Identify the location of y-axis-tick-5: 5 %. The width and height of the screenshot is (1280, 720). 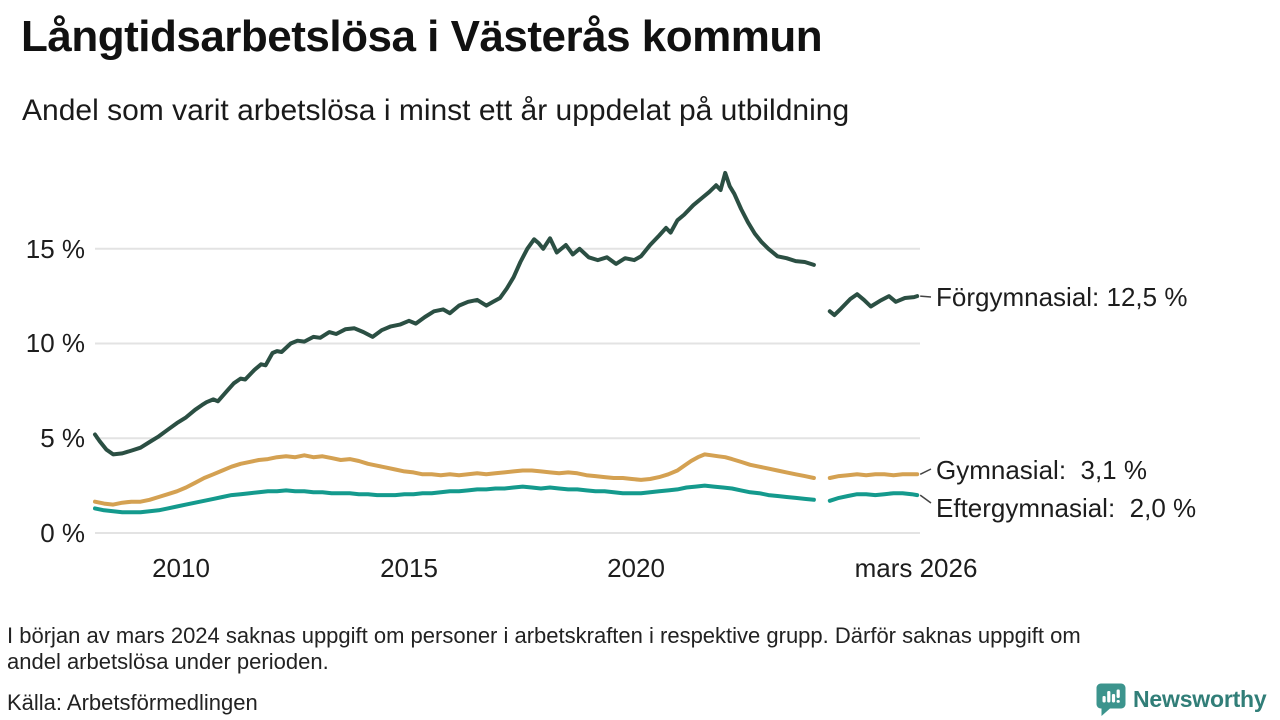
(62, 438).